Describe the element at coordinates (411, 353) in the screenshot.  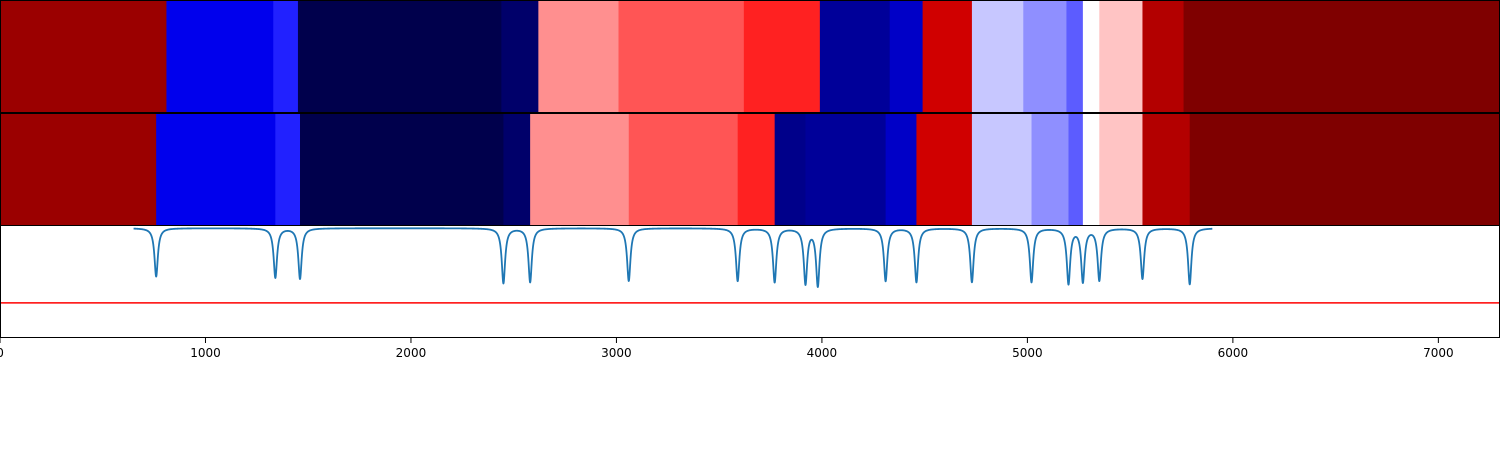
I see `x-tick-label-2000: 2000` at that location.